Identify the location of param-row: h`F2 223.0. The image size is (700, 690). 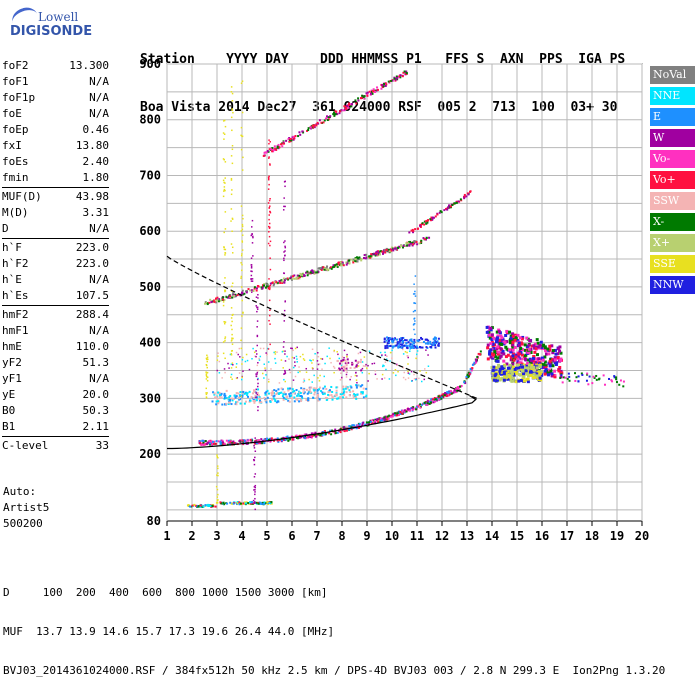
(55, 264).